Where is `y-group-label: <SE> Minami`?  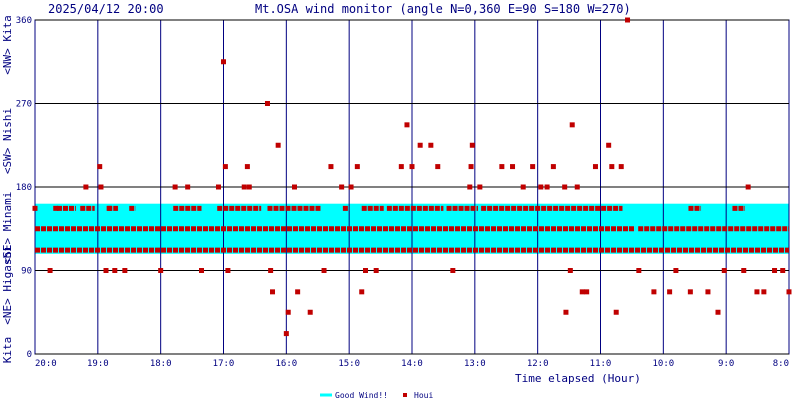 y-group-label: <SE> Minami is located at coordinates (7, 228).